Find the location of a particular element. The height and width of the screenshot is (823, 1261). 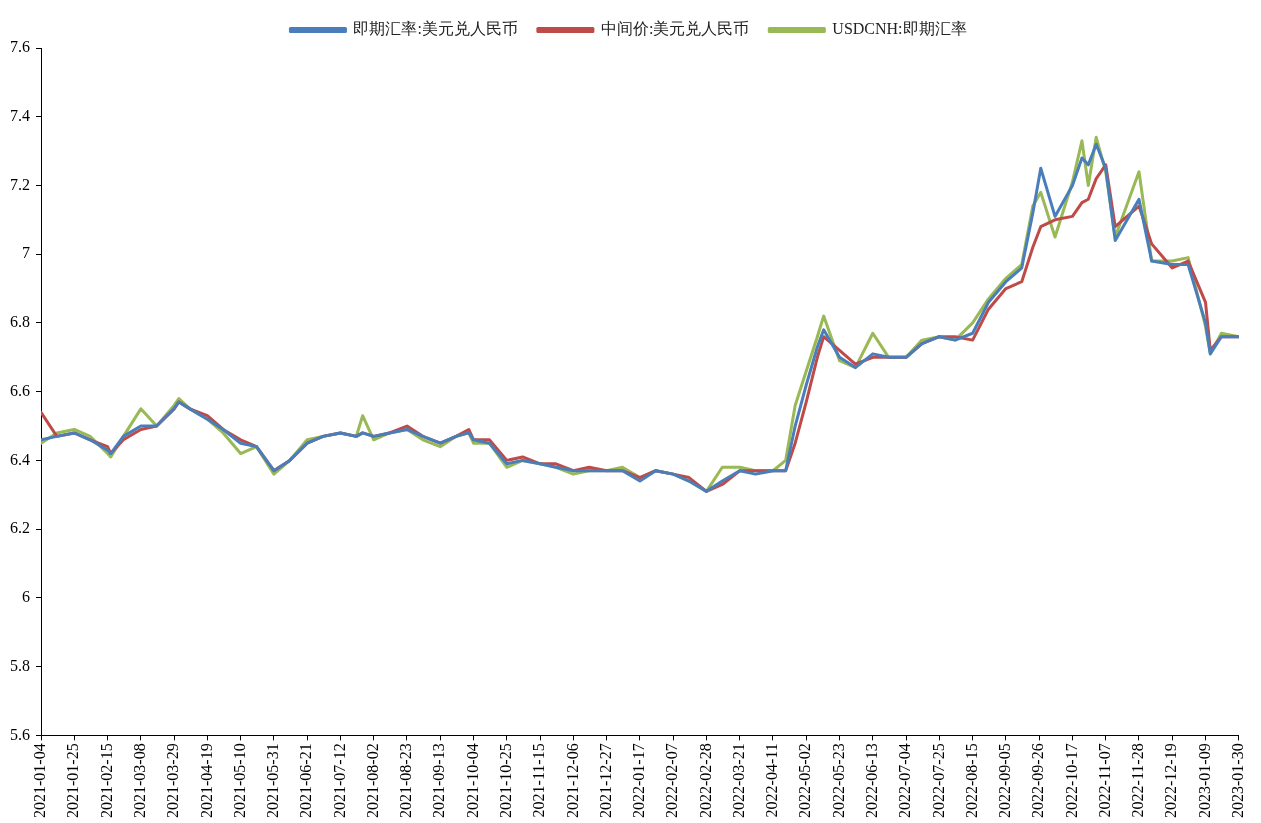

x-tick-label: 2022-09-05 is located at coordinates (1005, 780).